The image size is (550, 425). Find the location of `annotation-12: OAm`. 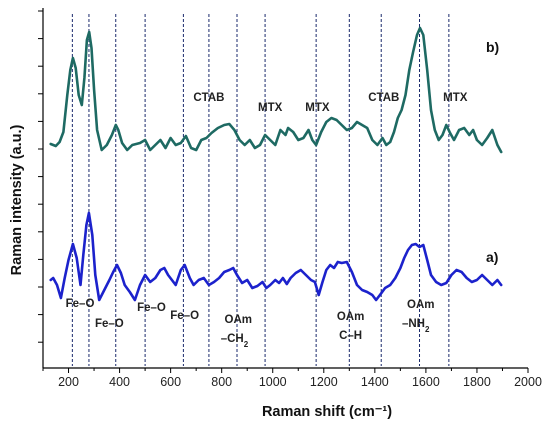

annotation-12: OAm is located at coordinates (350, 317).